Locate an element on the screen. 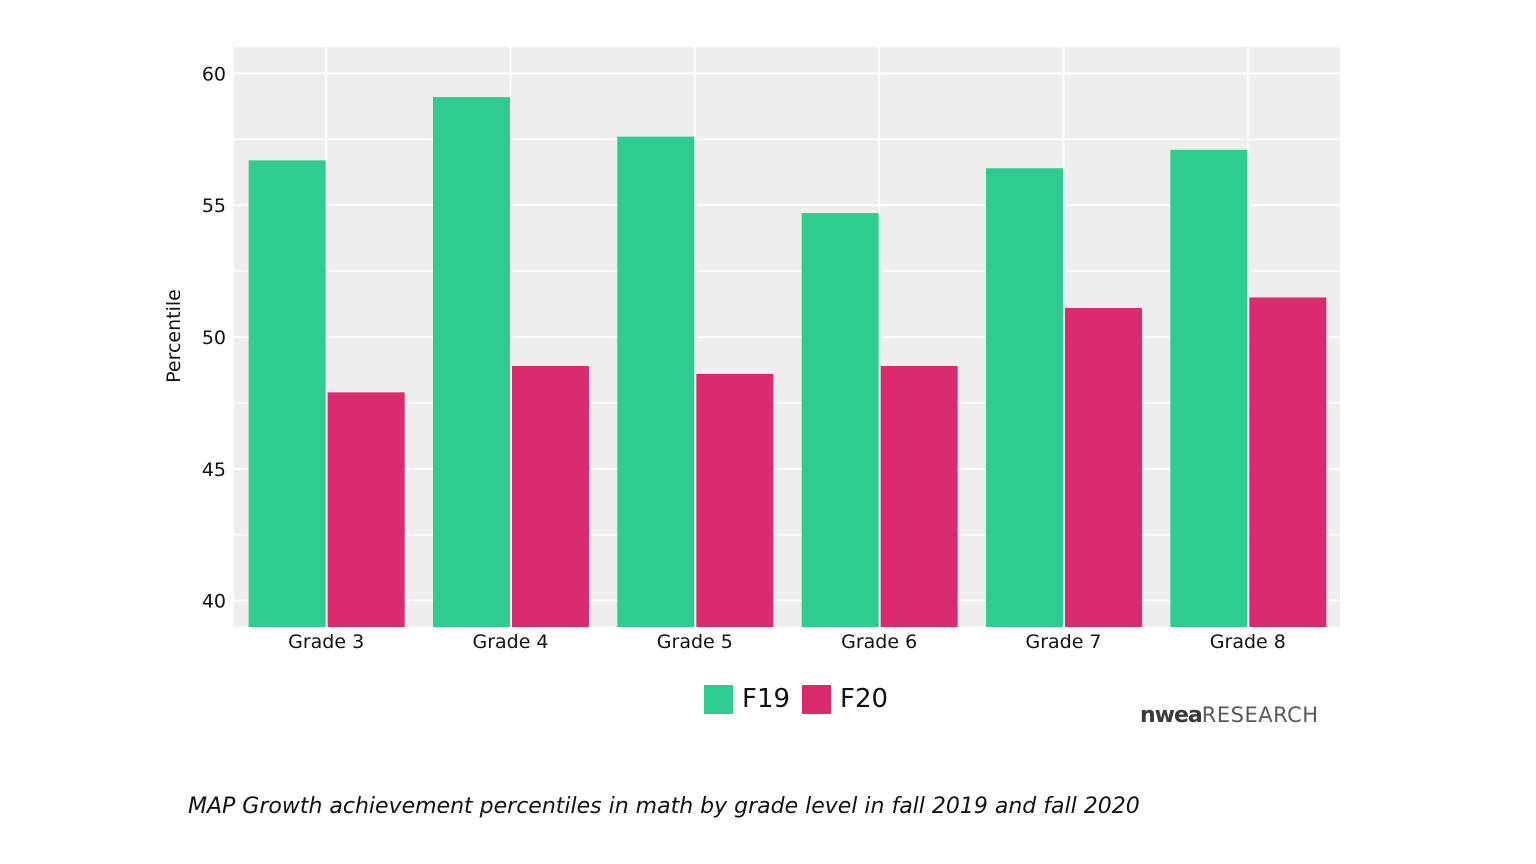 This screenshot has height=864, width=1536. y-axis-ticks: 40 45 50 55 60 is located at coordinates (214, 337).